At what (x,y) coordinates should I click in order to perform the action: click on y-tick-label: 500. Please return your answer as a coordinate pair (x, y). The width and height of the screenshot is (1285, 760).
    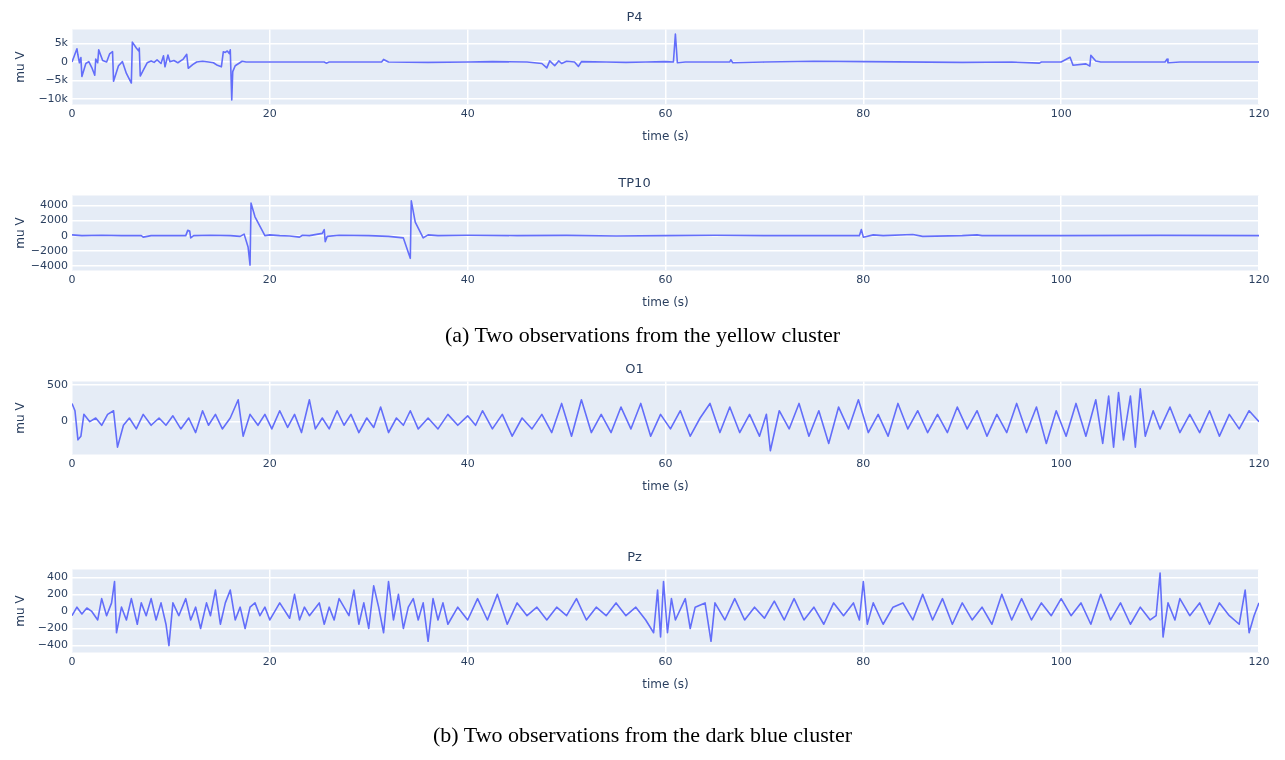
    Looking at the image, I should click on (57, 385).